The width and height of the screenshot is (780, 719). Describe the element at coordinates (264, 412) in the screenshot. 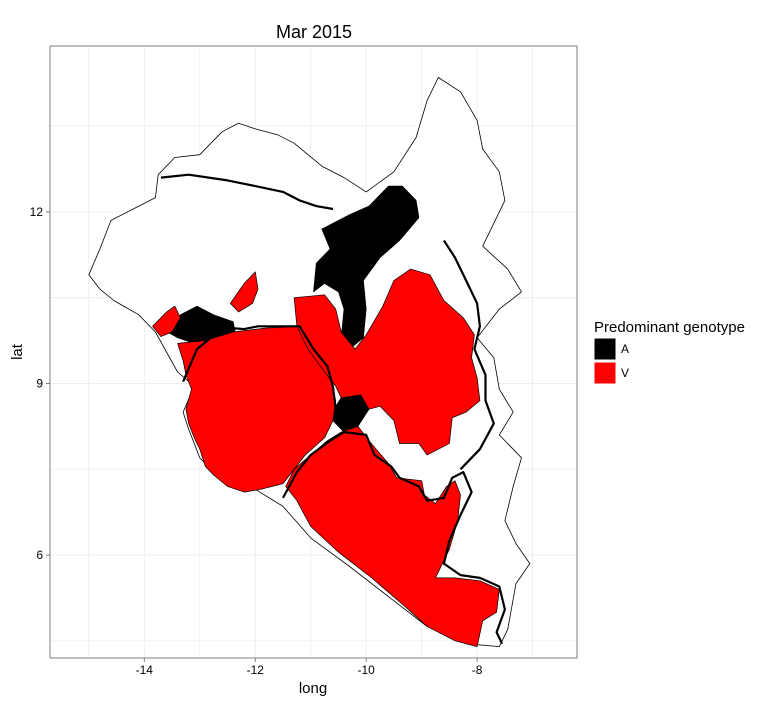

I see `border-sl-gn-border` at that location.